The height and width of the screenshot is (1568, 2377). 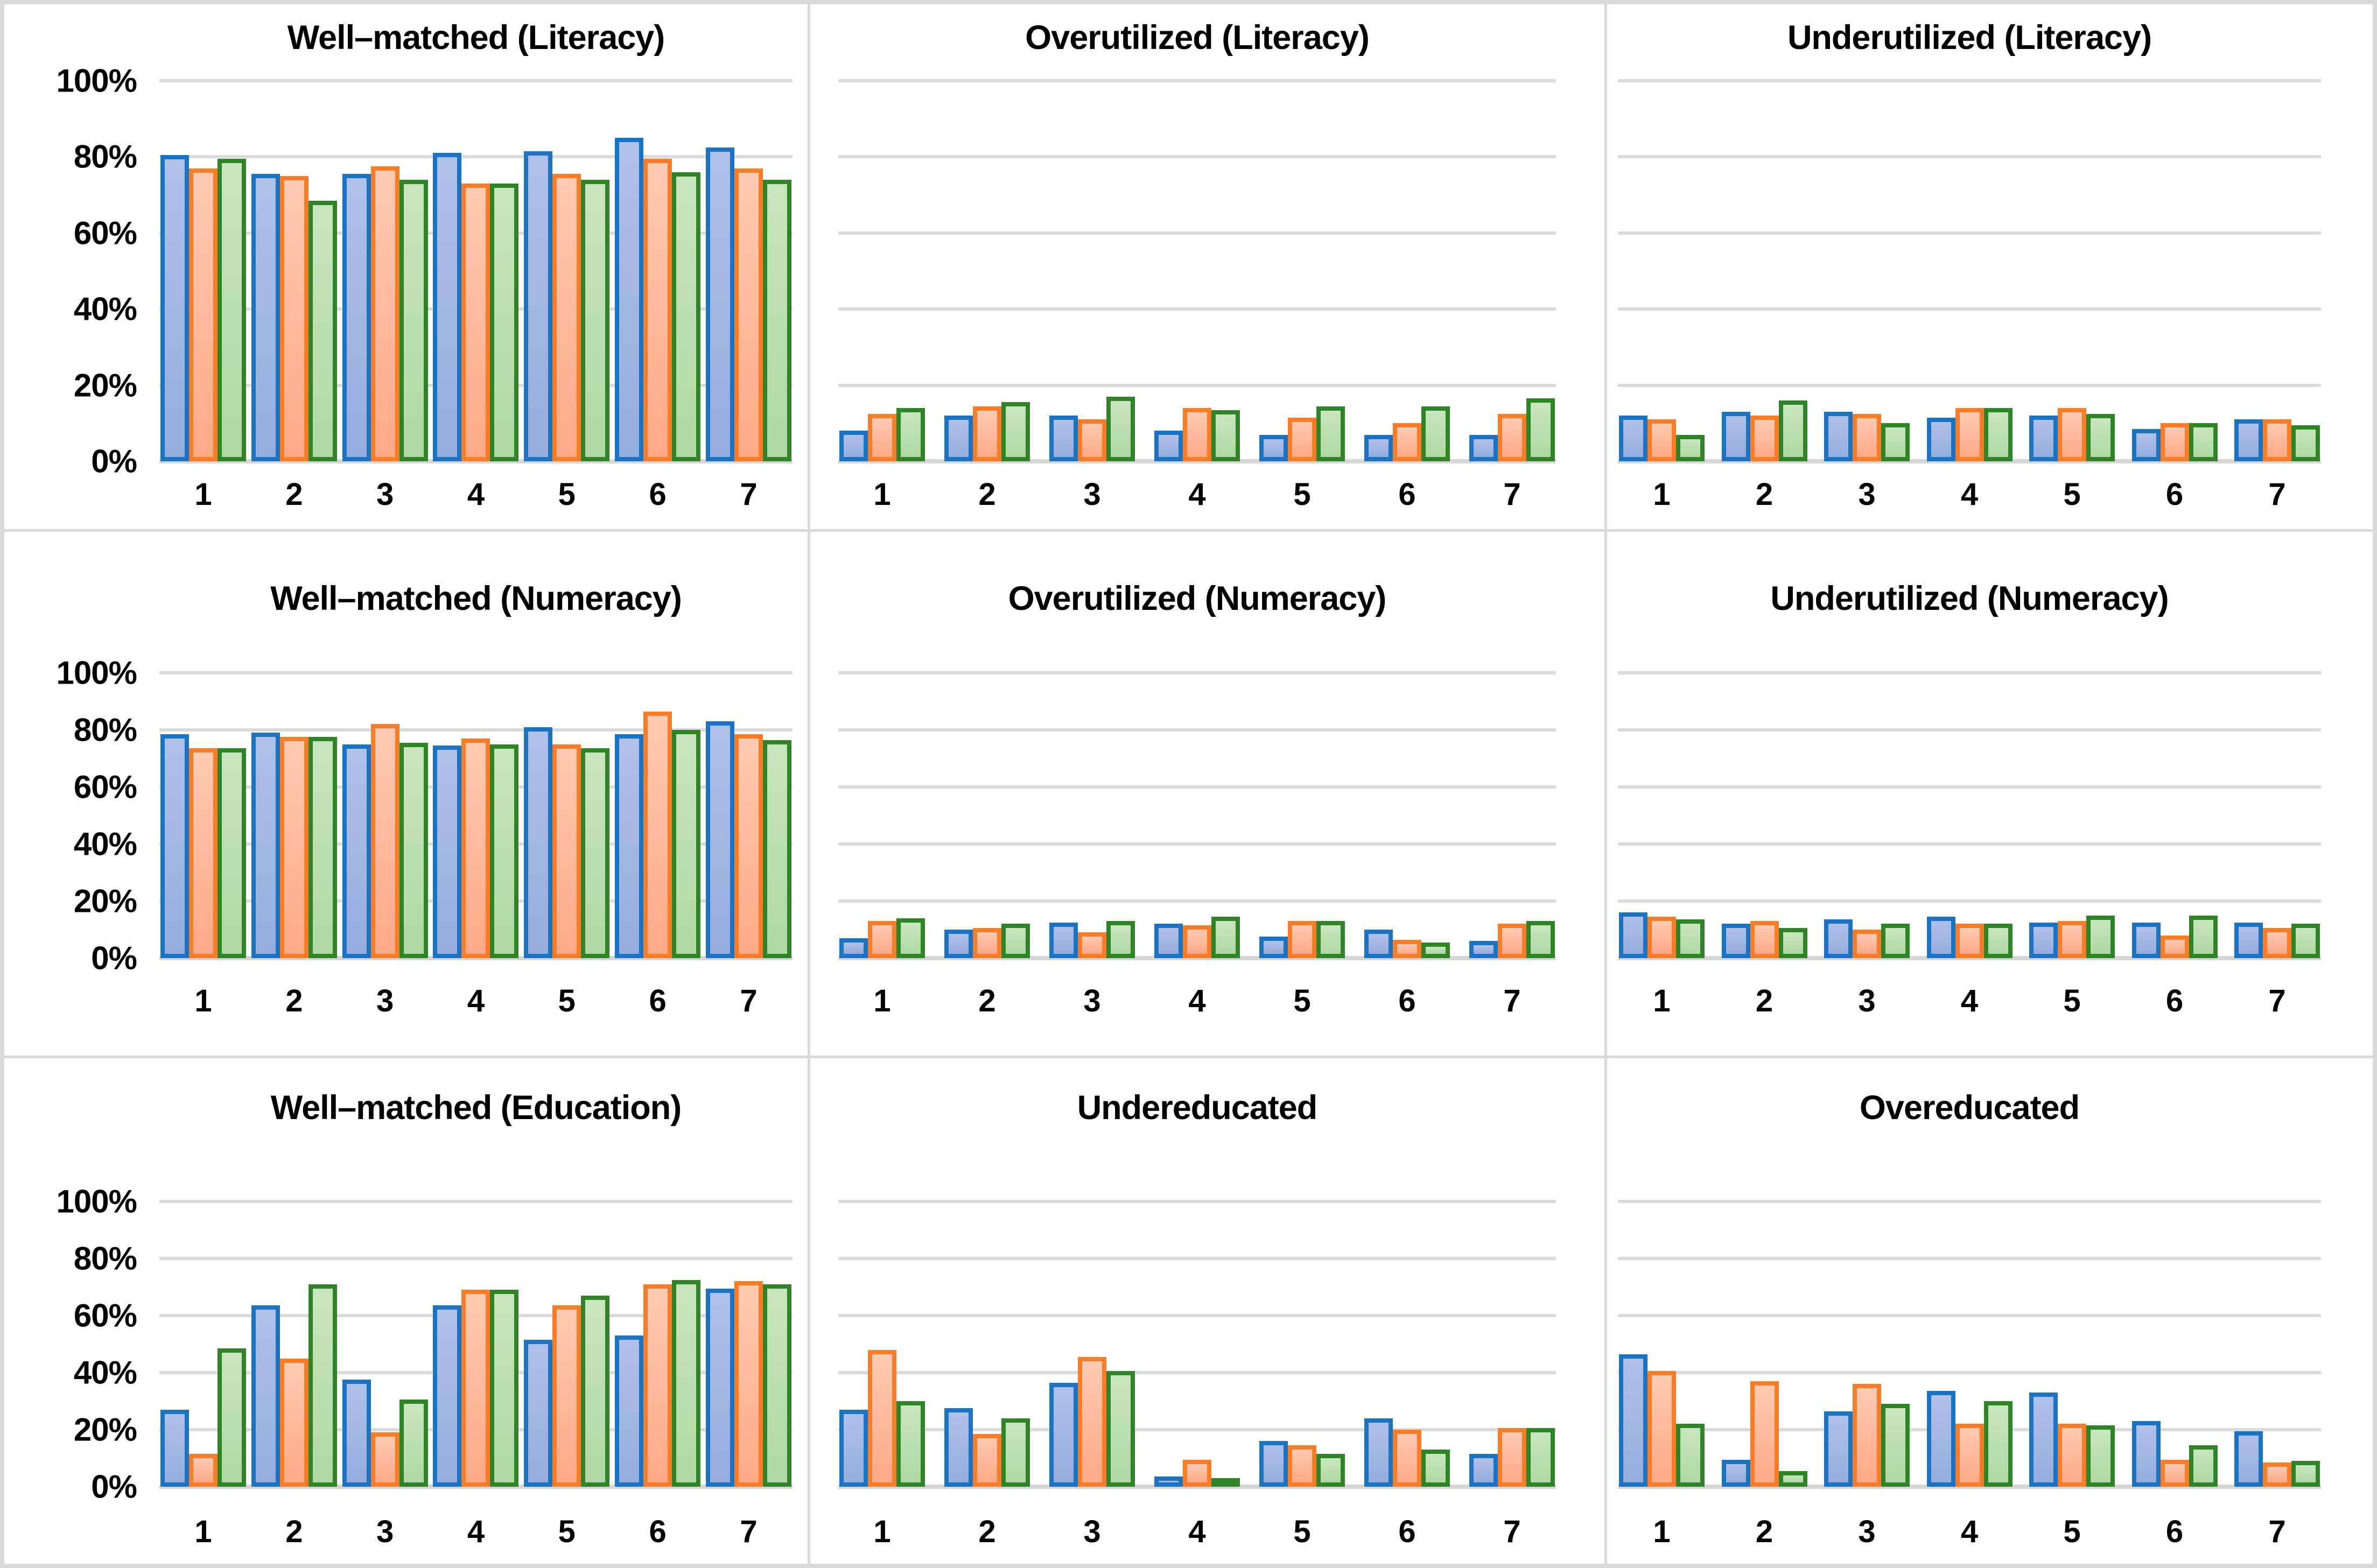 I want to click on y-tick-label: 40%, so click(x=105, y=309).